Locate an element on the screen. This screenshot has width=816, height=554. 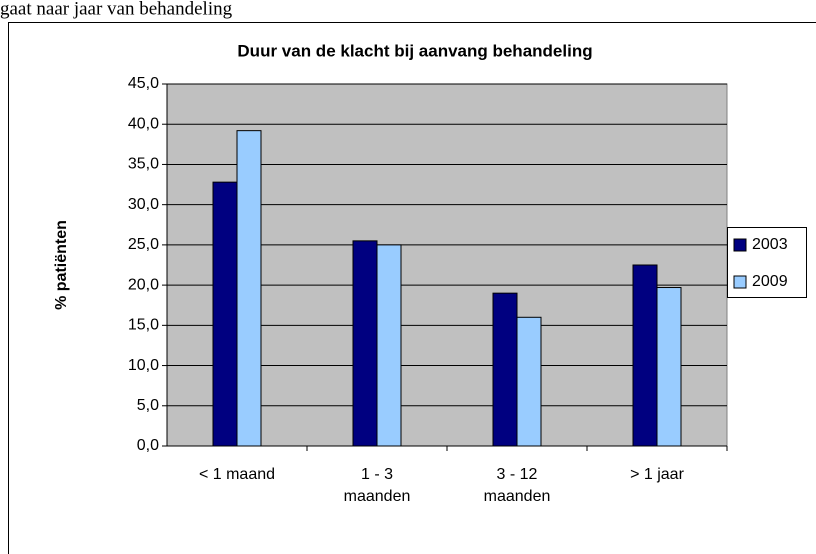
y-tick-label: 20,0 is located at coordinates (143, 284).